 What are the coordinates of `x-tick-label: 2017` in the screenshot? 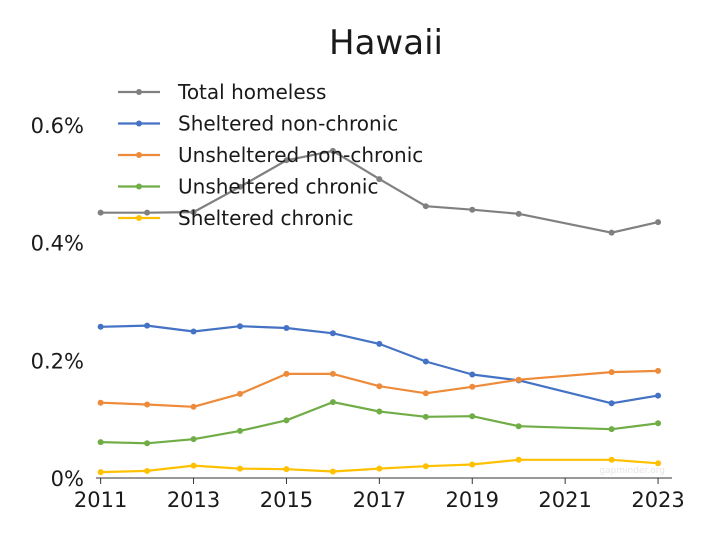 It's located at (379, 500).